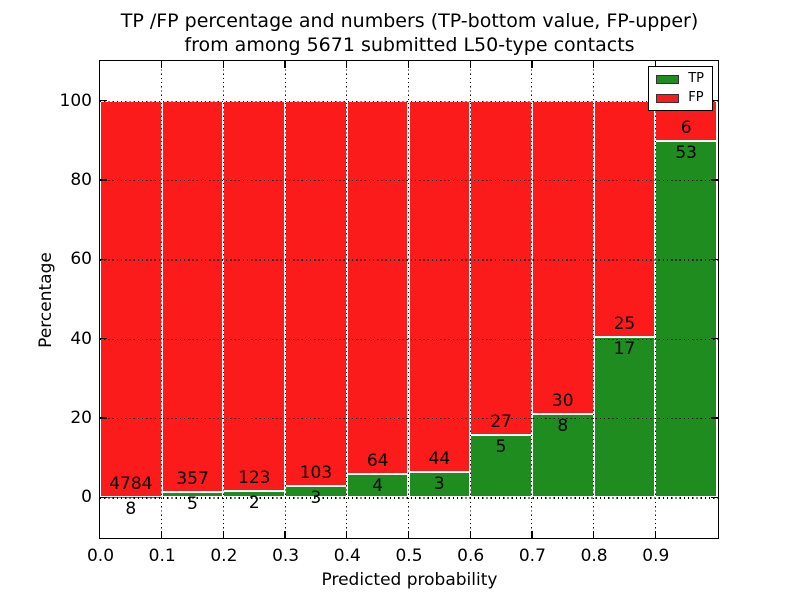  What do you see at coordinates (192, 503) in the screenshot?
I see `tp-count-label-1: 5` at bounding box center [192, 503].